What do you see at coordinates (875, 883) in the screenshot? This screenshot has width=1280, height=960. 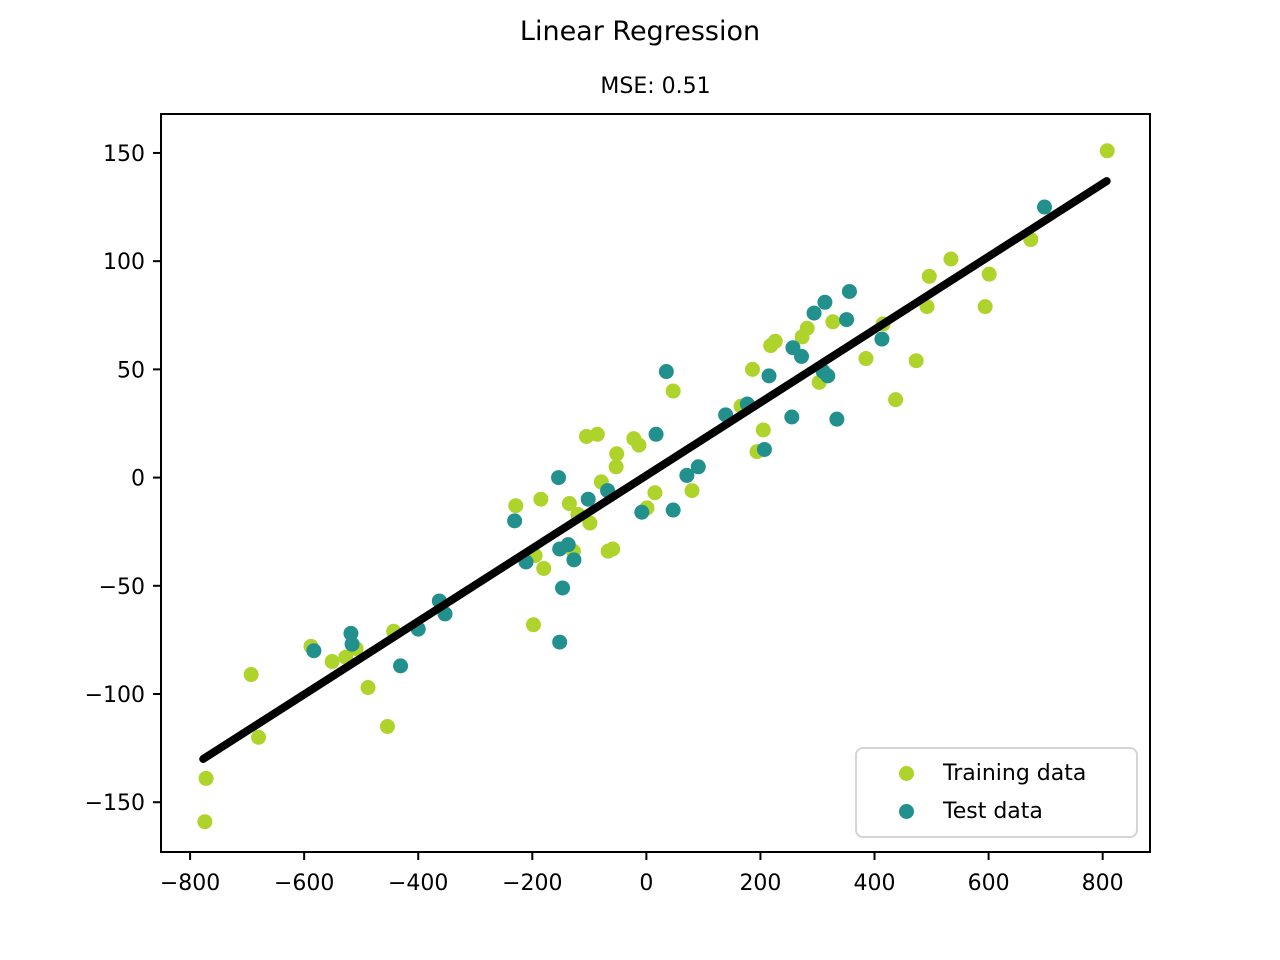 I see `x-tick-label: 400` at bounding box center [875, 883].